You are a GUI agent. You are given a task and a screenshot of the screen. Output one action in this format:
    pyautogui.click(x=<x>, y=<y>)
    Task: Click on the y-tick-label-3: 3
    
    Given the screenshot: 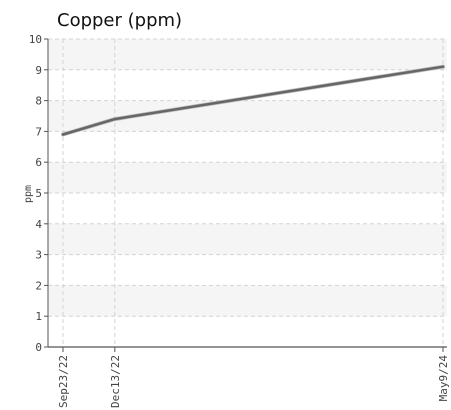 What is the action you would take?
    pyautogui.click(x=38, y=255)
    